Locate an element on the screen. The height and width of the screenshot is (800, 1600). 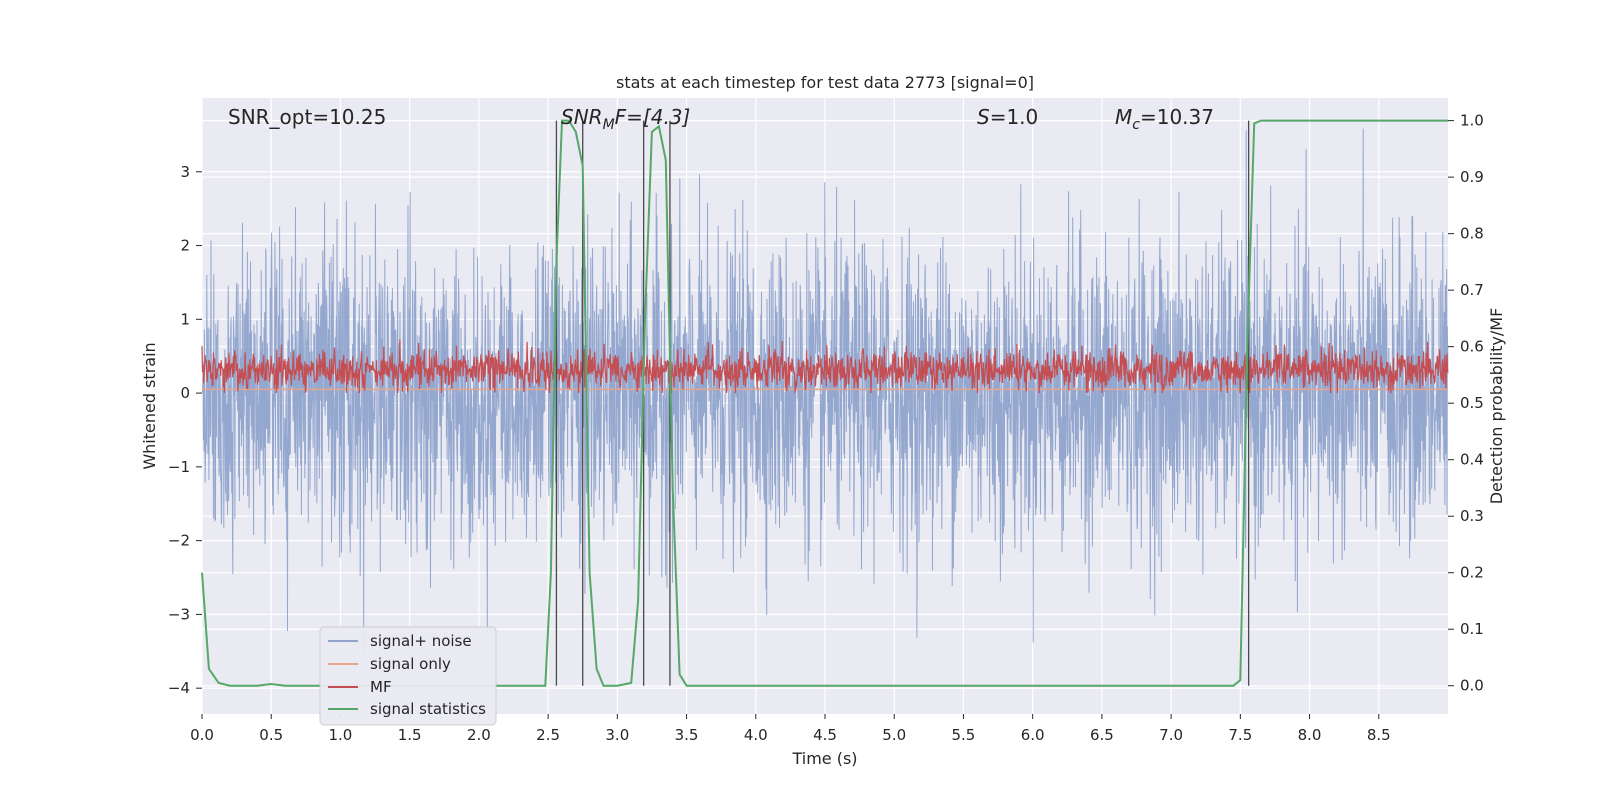
x-tick-label: 8.0 is located at coordinates (1310, 735).